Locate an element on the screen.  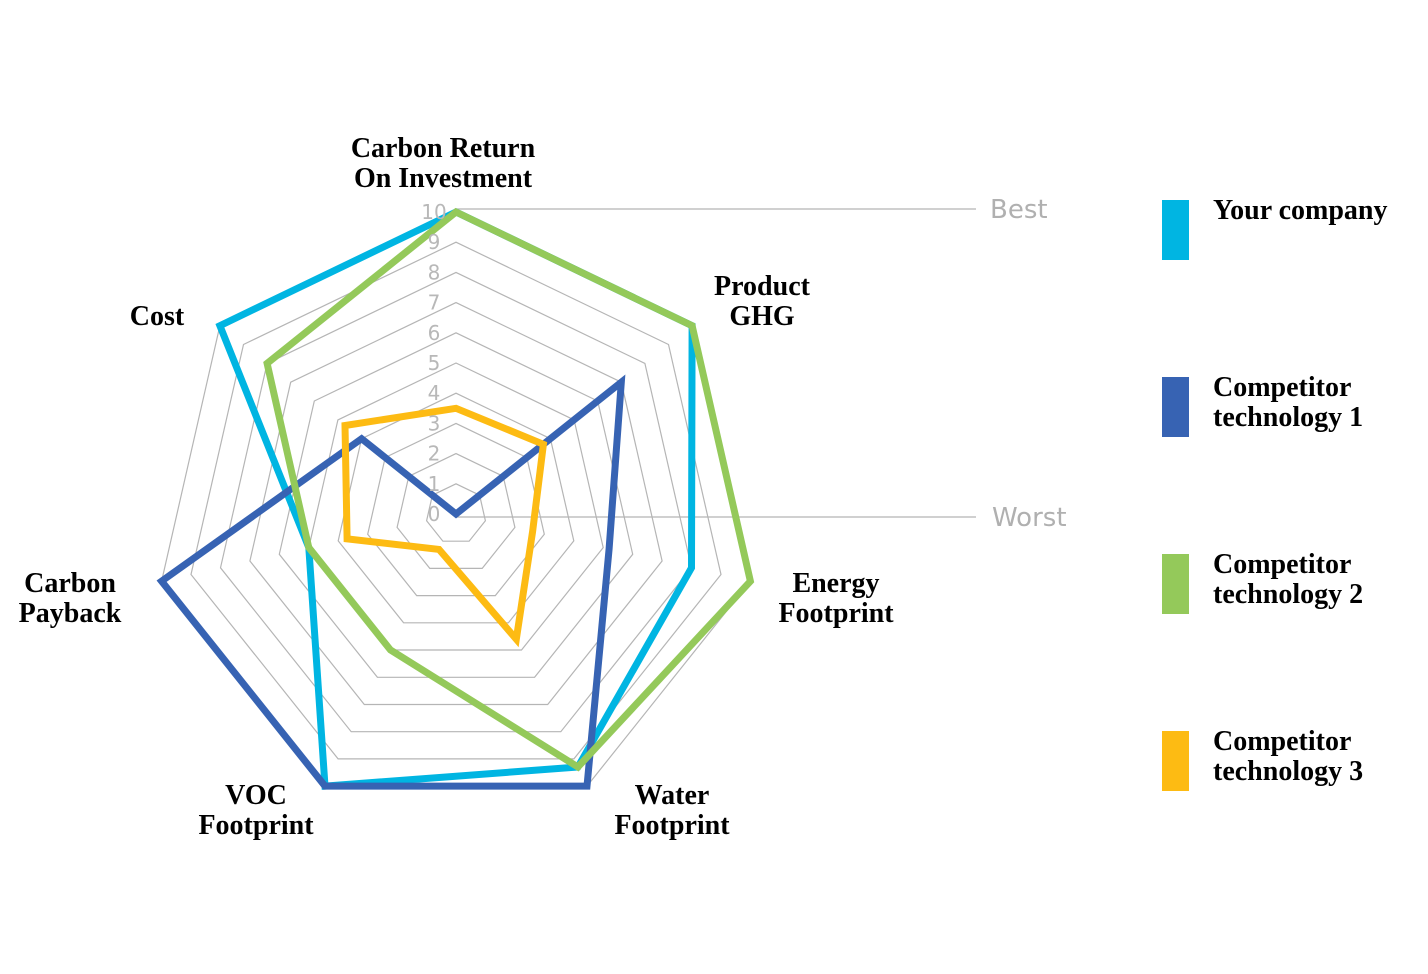
tick-label: 4 is located at coordinates (434, 393).